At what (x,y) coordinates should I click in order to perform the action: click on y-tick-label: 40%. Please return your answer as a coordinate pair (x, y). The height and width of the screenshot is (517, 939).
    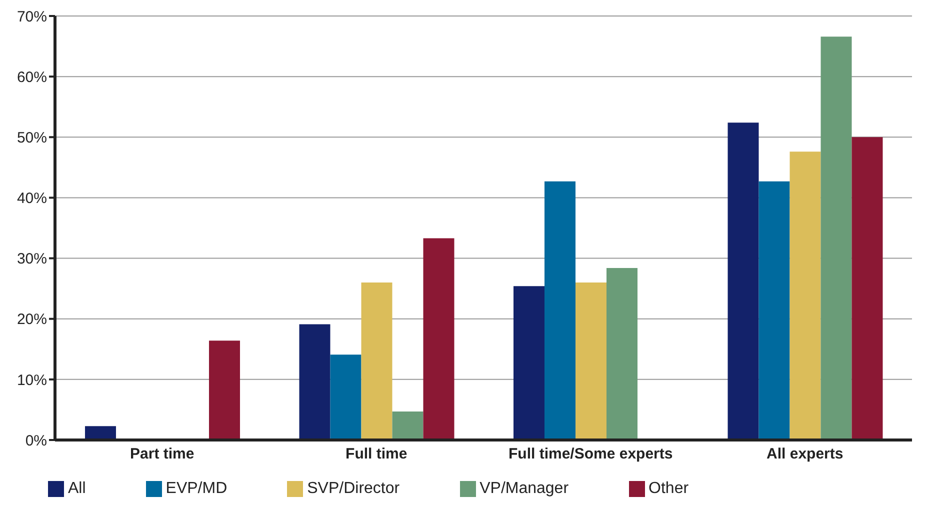
    Looking at the image, I should click on (31, 199).